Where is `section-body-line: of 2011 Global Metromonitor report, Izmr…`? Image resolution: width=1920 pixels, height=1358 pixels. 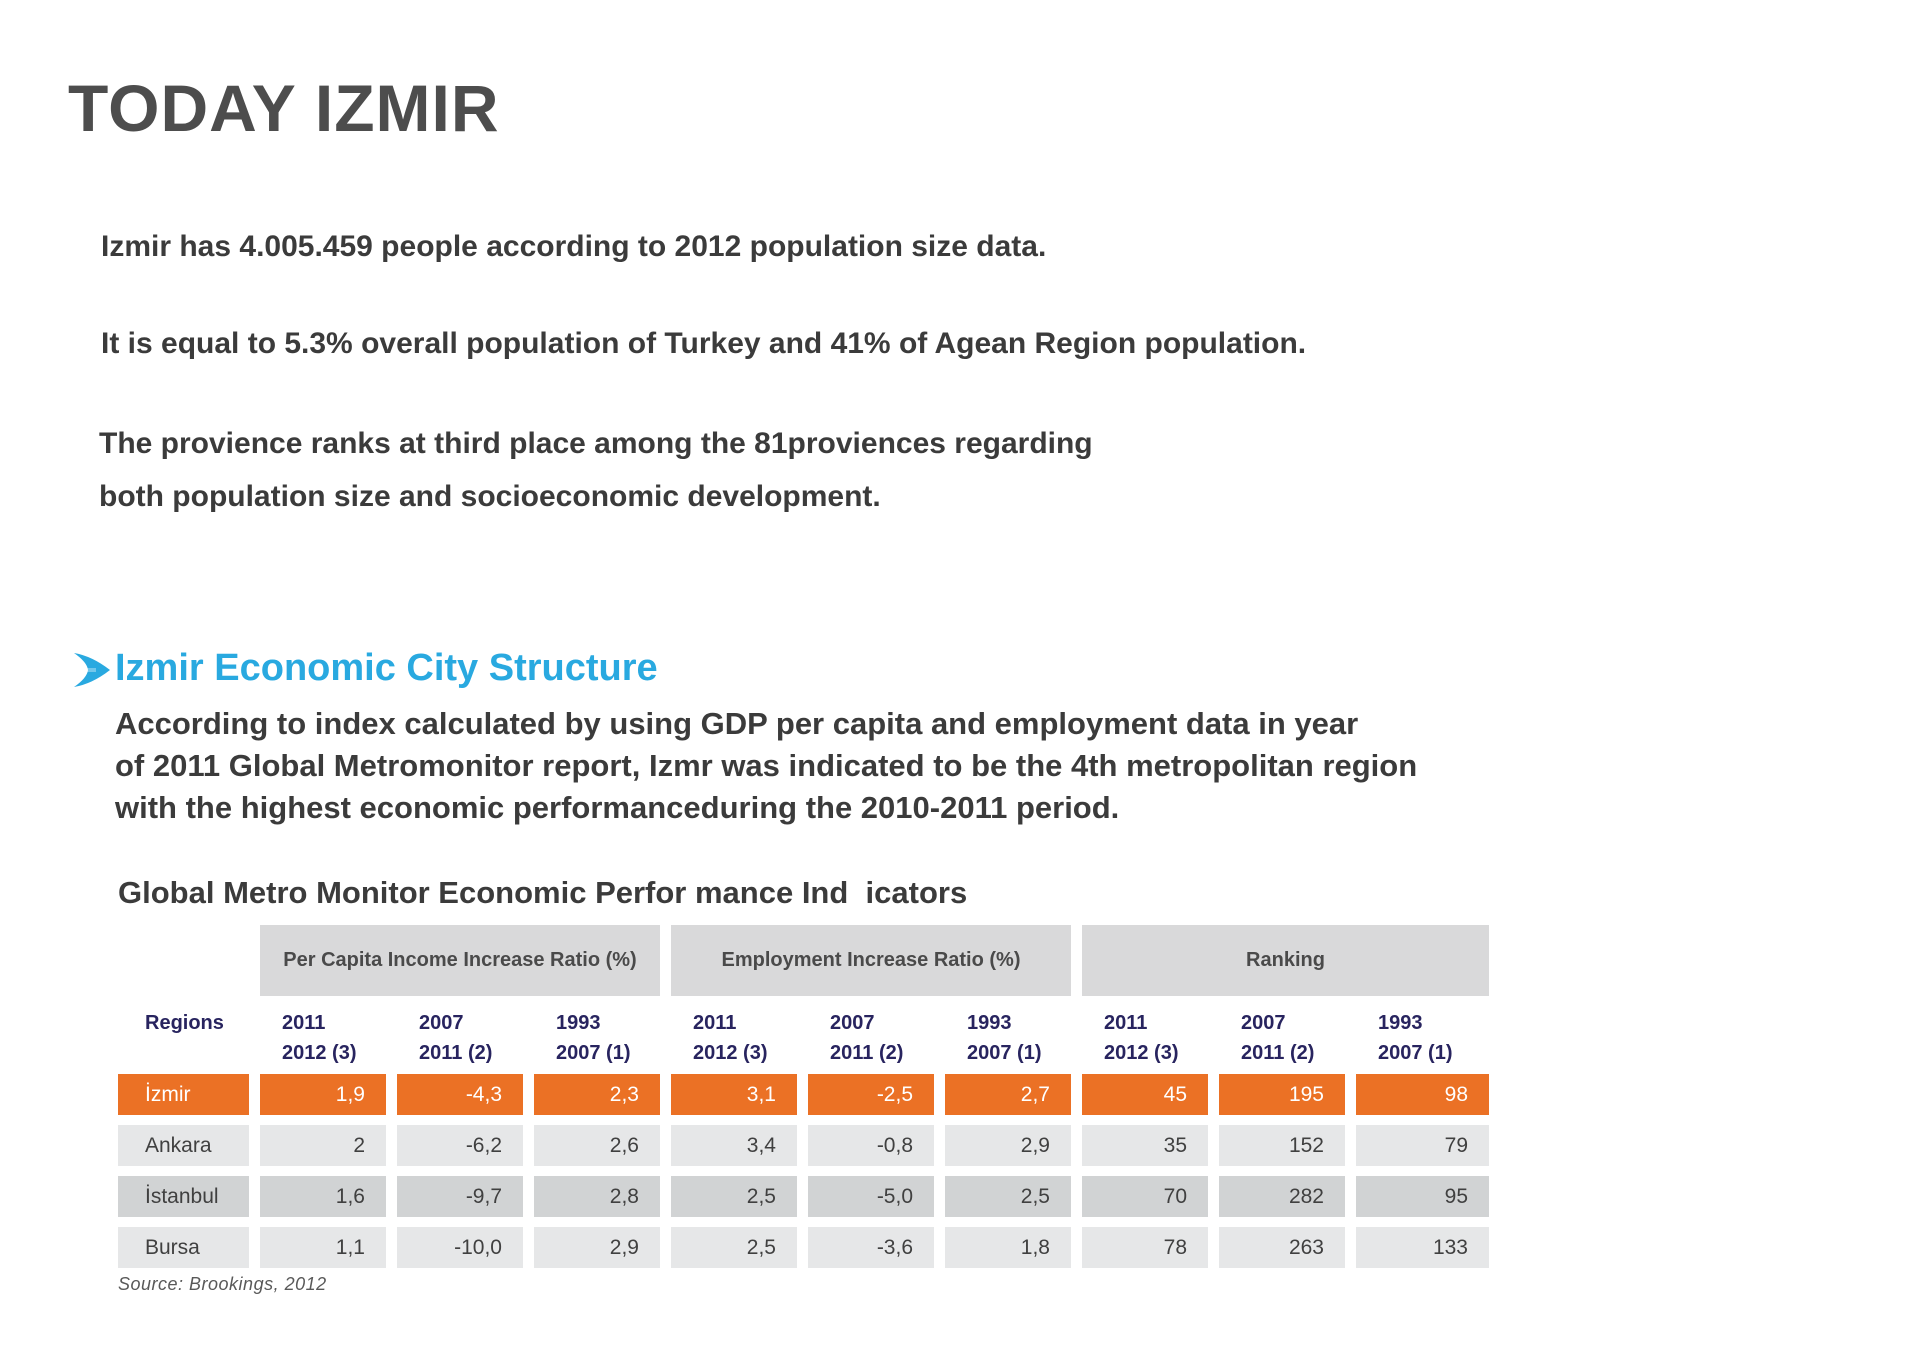 section-body-line: of 2011 Global Metromonitor report, Izmr… is located at coordinates (766, 765).